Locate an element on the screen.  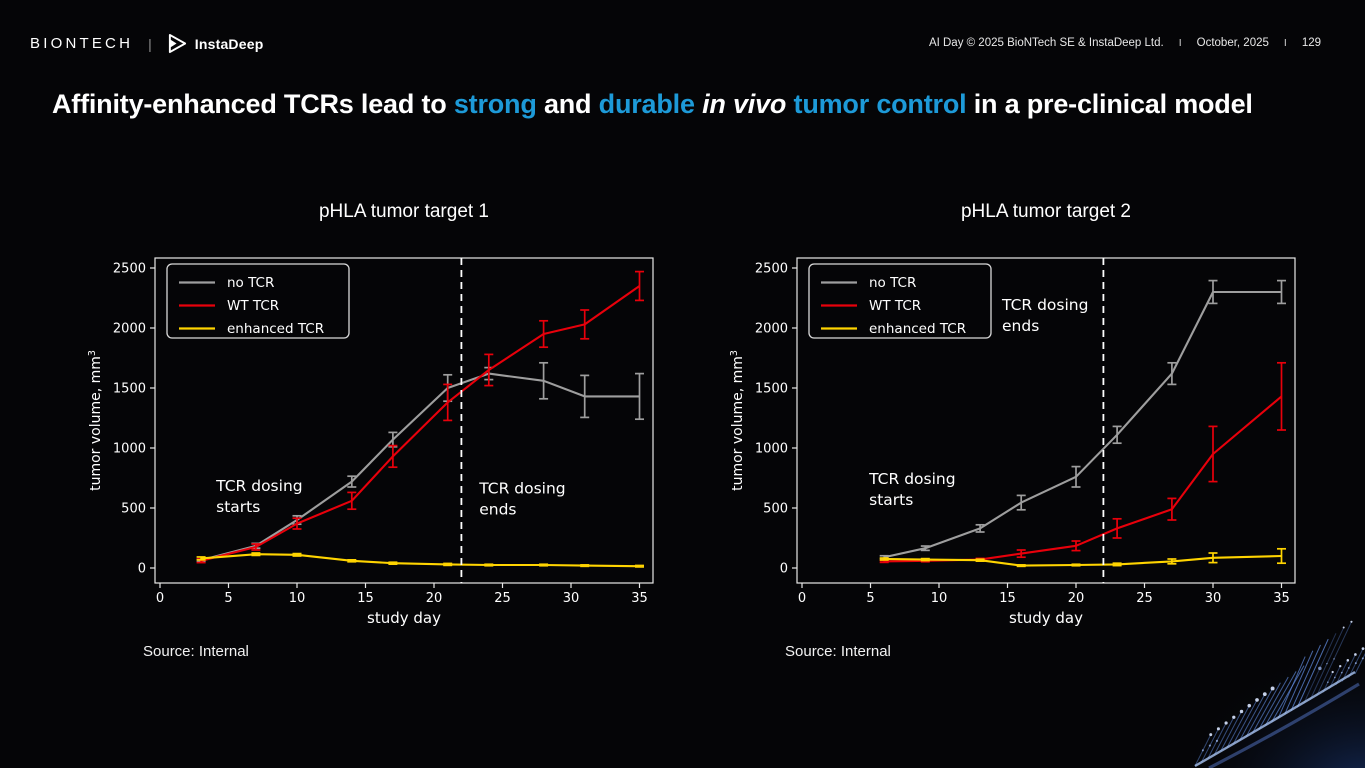
instadeep-logo-label: InstaDeep is located at coordinates (229, 43).